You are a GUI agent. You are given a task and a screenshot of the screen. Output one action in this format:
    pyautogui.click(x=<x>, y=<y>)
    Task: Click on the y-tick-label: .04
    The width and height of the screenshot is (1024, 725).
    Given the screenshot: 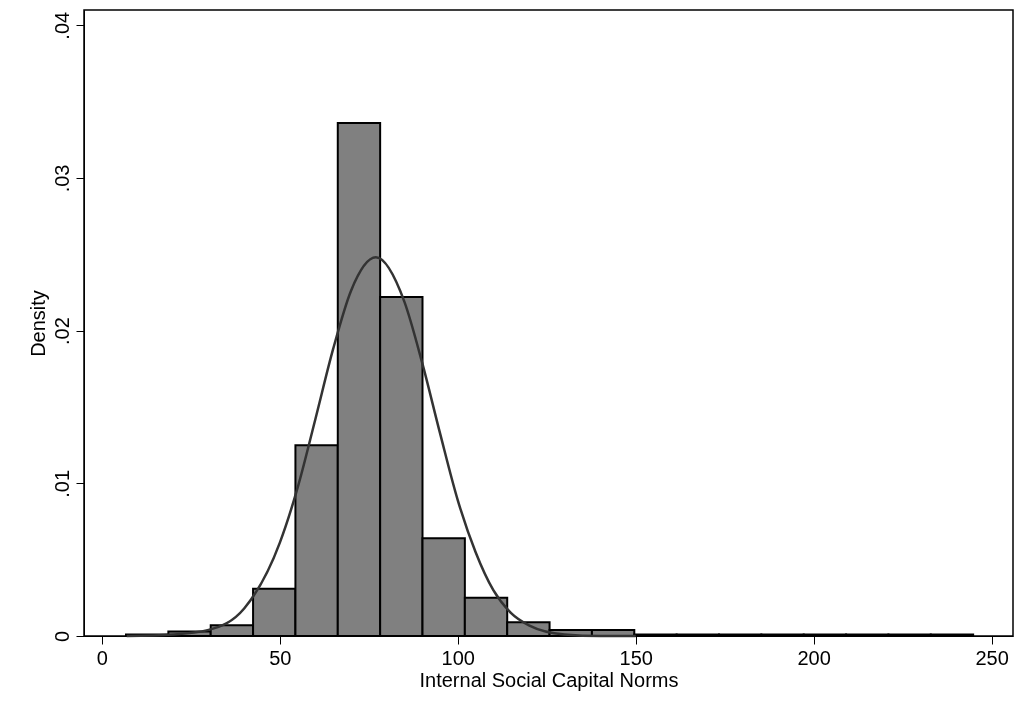 What is the action you would take?
    pyautogui.click(x=61, y=25)
    